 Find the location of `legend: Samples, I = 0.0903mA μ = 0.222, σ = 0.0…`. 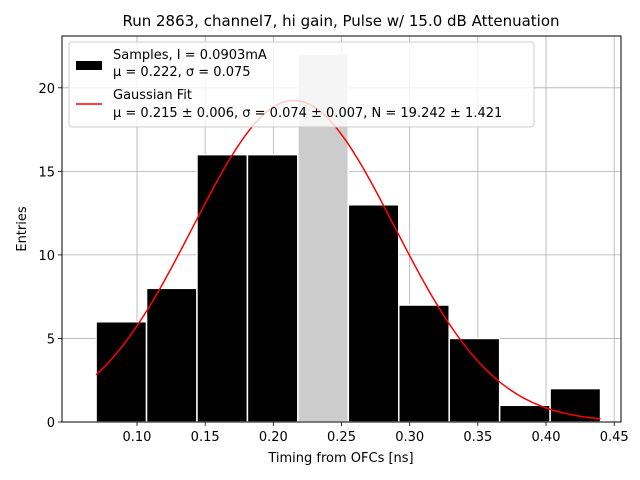

legend: Samples, I = 0.0903mA μ = 0.222, σ = 0.0… is located at coordinates (301, 84).